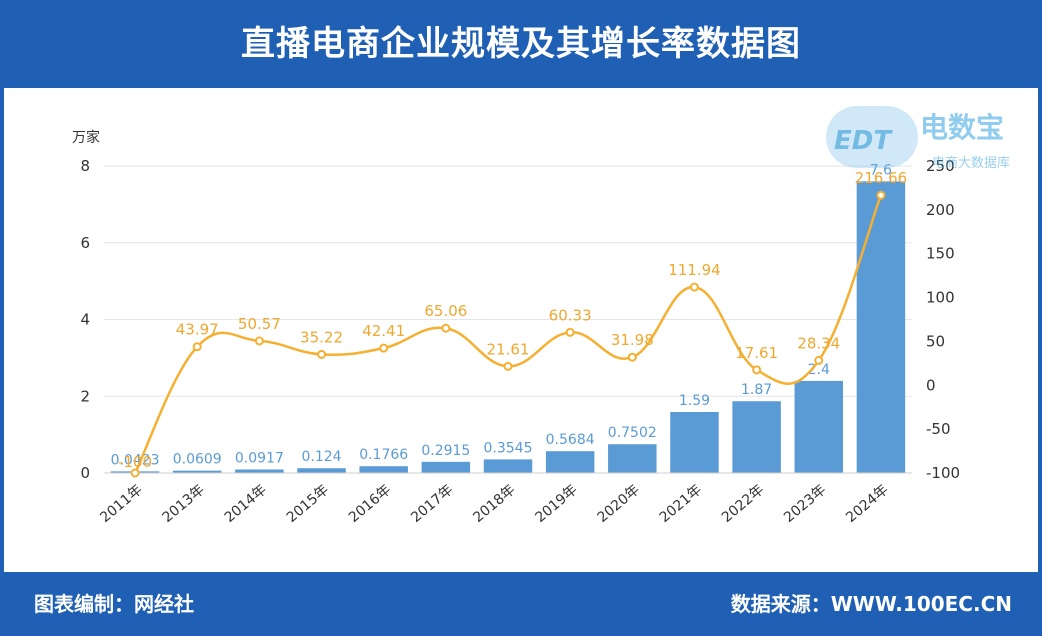  Describe the element at coordinates (197, 460) in the screenshot. I see `bar-data-label: 0.0609` at that location.